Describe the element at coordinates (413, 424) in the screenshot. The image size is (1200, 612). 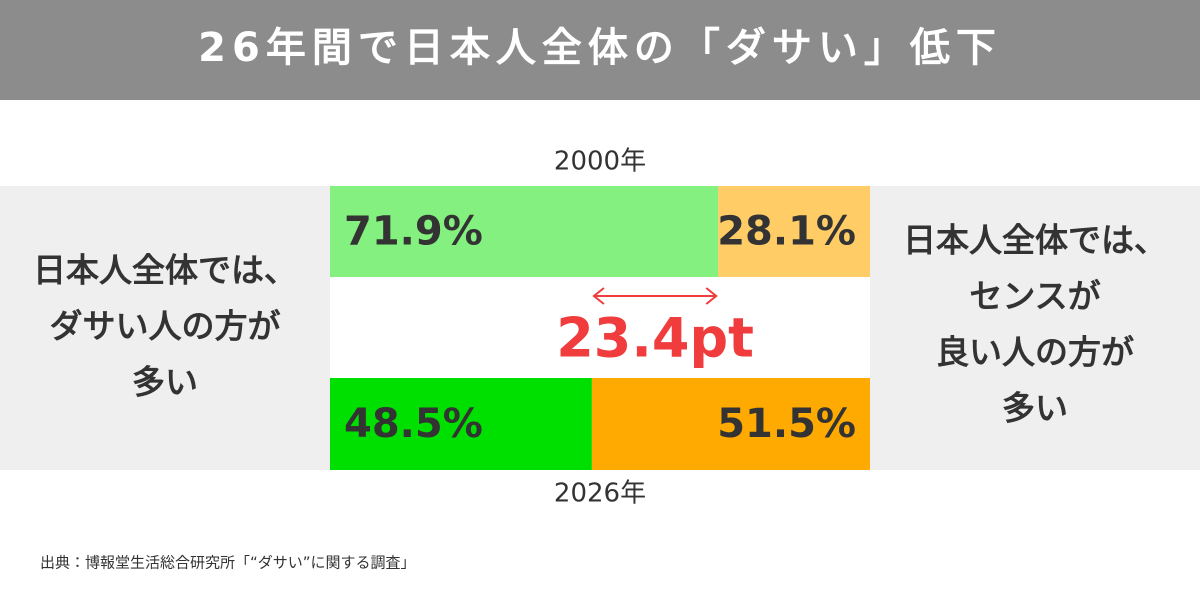
I see `value-label: 48.5%` at that location.